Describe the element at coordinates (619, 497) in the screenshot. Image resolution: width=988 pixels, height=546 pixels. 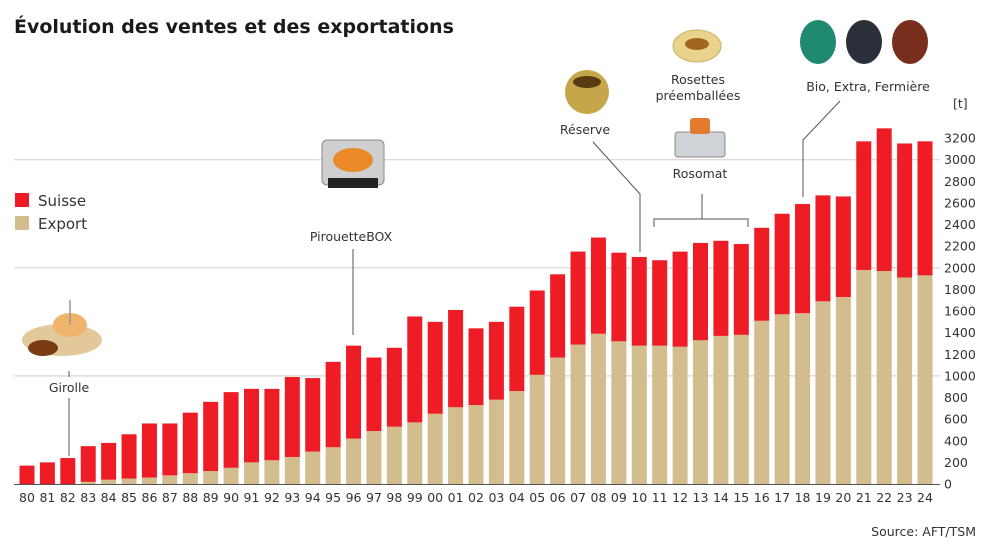
I see `x-tick-label: 09` at that location.